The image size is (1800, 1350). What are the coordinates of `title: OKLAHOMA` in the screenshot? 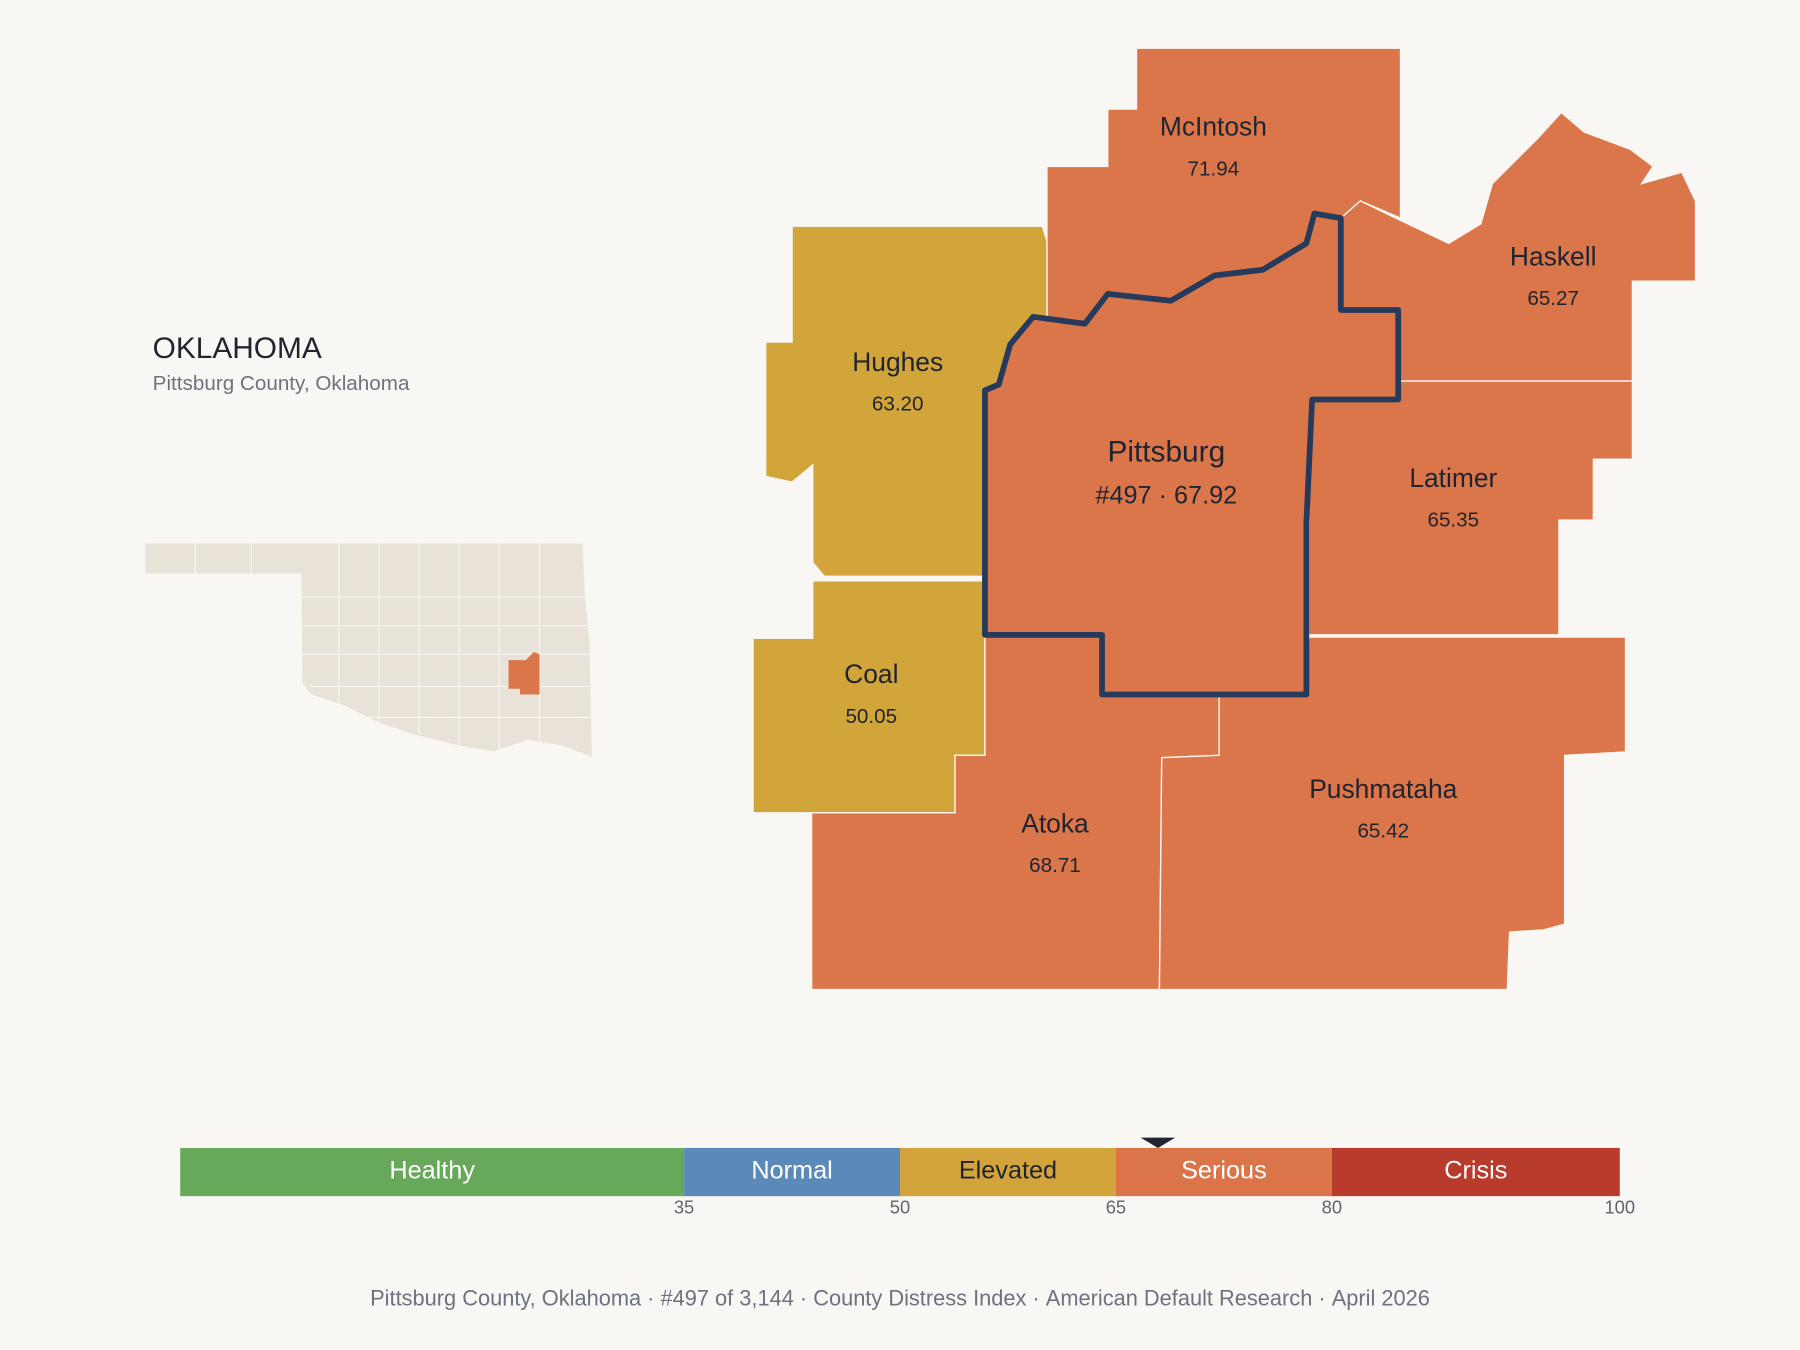 It's located at (237, 348).